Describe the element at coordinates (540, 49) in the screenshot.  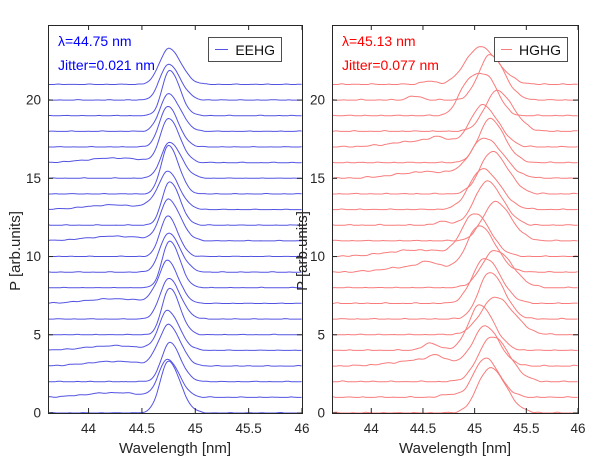
I see `legend-hghg-label: HGHG` at that location.